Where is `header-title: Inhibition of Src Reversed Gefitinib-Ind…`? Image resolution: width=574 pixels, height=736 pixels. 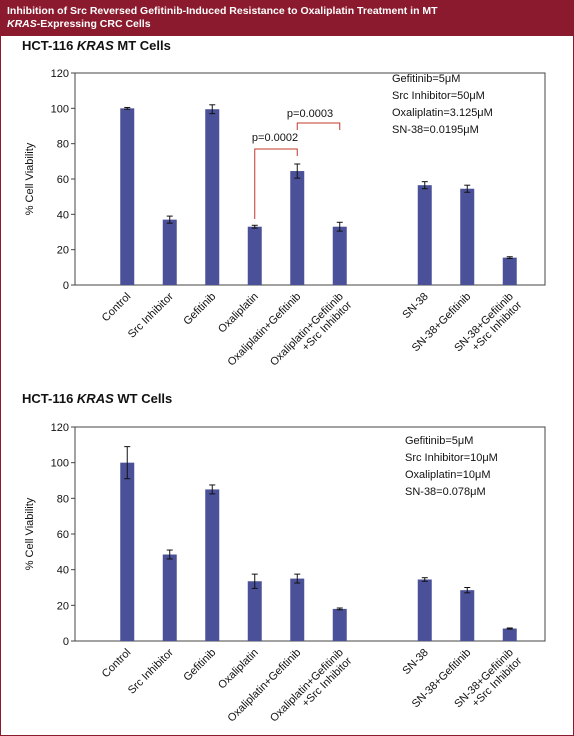
header-title: Inhibition of Src Reversed Gefitinib-Ind… is located at coordinates (224, 17).